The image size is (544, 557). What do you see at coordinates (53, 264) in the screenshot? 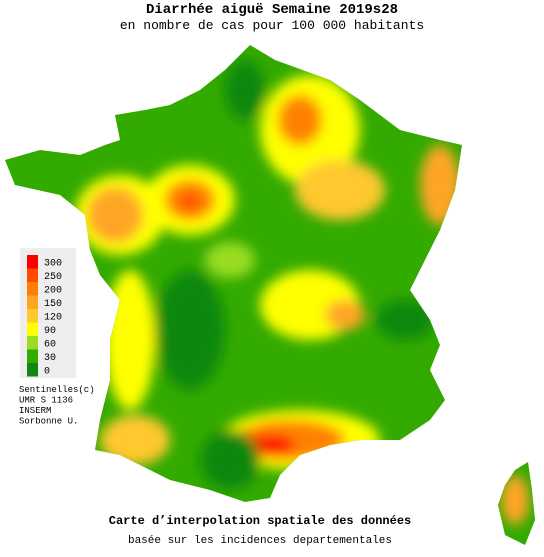
I see `legend-label: 300` at bounding box center [53, 264].